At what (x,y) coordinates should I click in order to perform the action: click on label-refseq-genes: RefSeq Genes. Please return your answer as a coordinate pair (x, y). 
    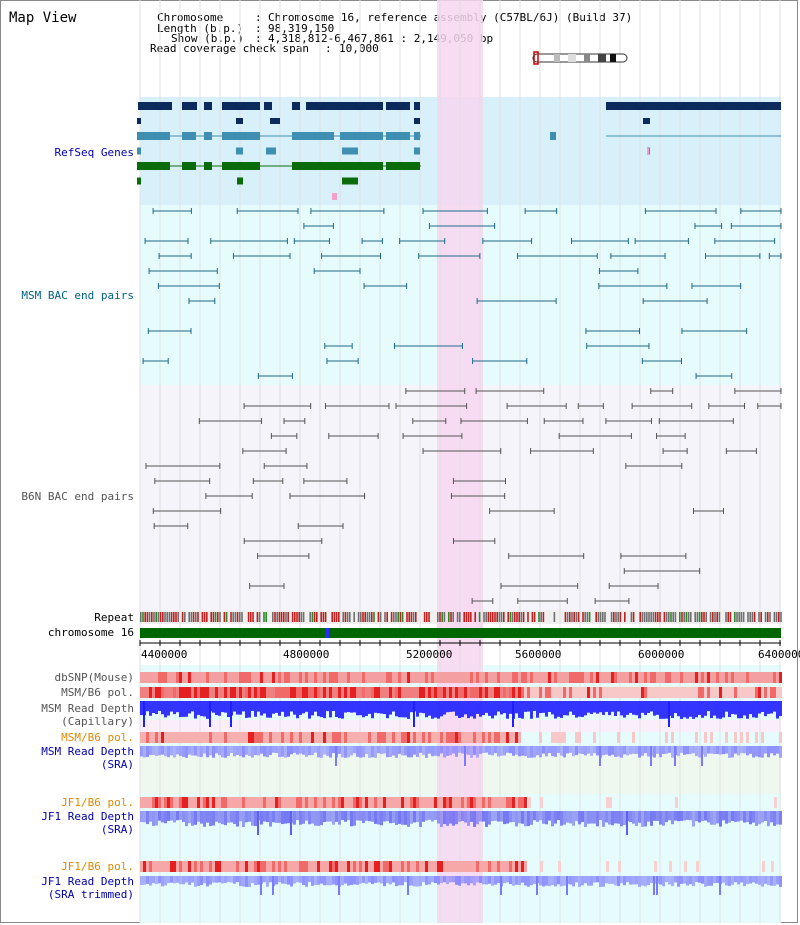
    Looking at the image, I should click on (94, 152).